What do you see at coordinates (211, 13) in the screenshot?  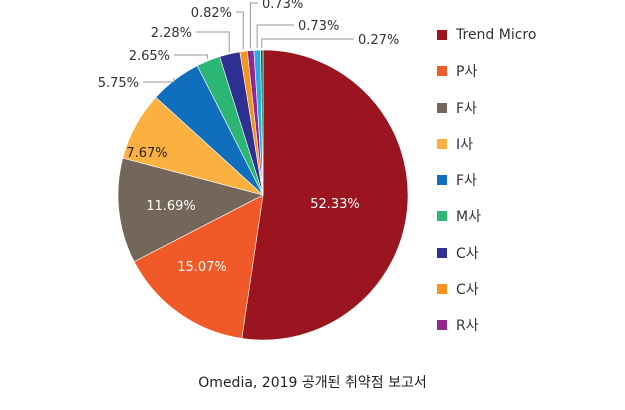 I see `data-label: 0.82%` at bounding box center [211, 13].